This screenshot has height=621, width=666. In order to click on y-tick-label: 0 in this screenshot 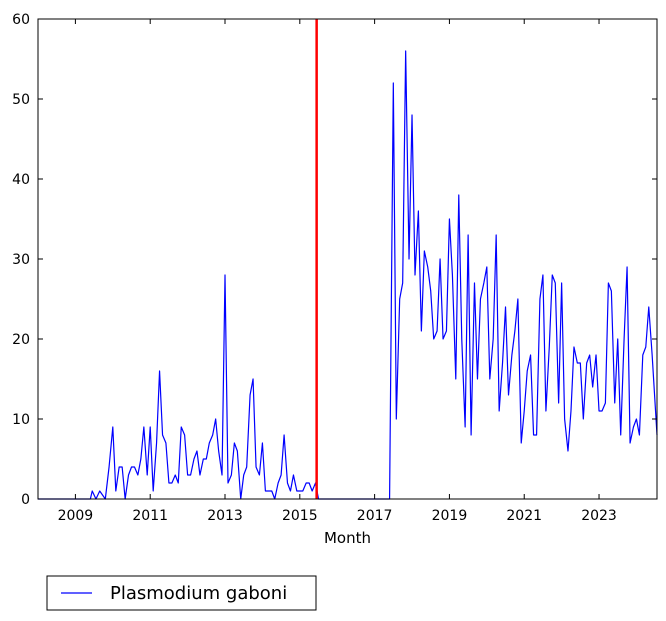, I will do `click(25, 500)`.